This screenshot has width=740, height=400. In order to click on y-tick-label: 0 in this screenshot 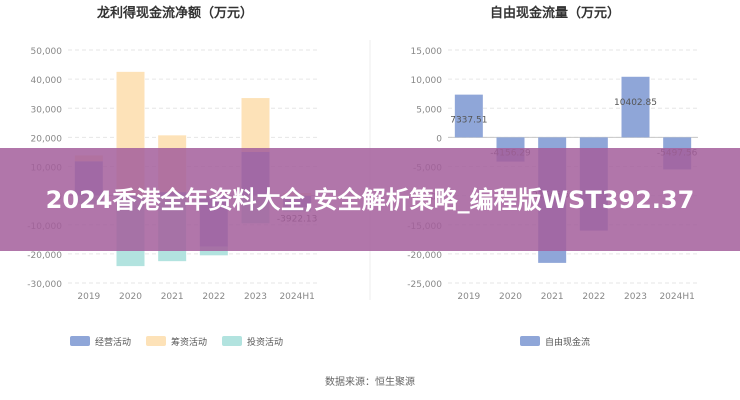, I will do `click(439, 139)`.